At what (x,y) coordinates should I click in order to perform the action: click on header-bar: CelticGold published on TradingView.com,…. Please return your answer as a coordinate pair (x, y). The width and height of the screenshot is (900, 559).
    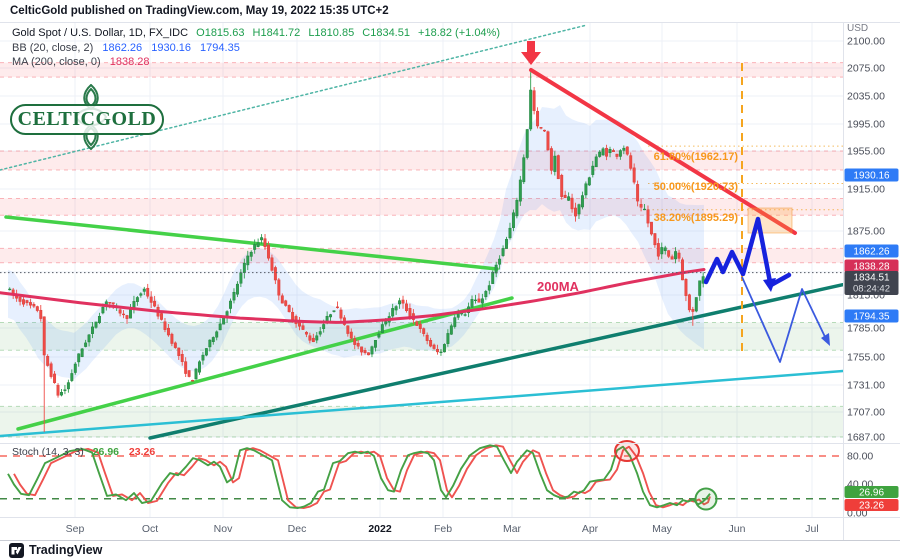
    Looking at the image, I should click on (450, 11).